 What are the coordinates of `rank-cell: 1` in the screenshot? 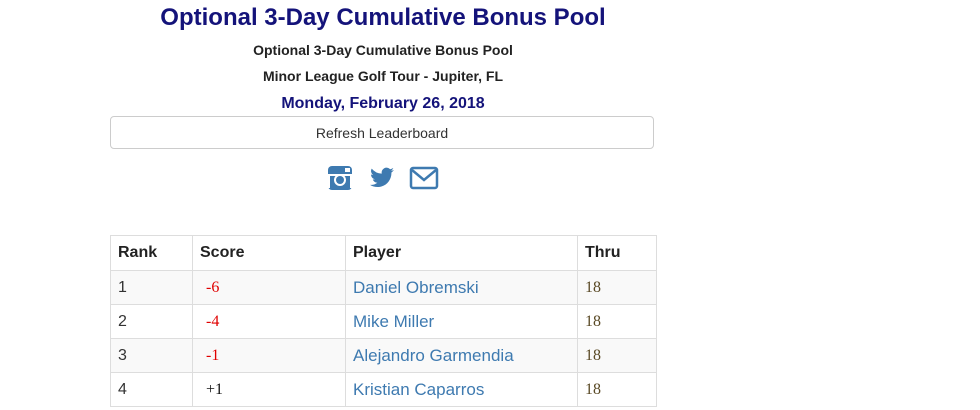 It's located at (151, 287).